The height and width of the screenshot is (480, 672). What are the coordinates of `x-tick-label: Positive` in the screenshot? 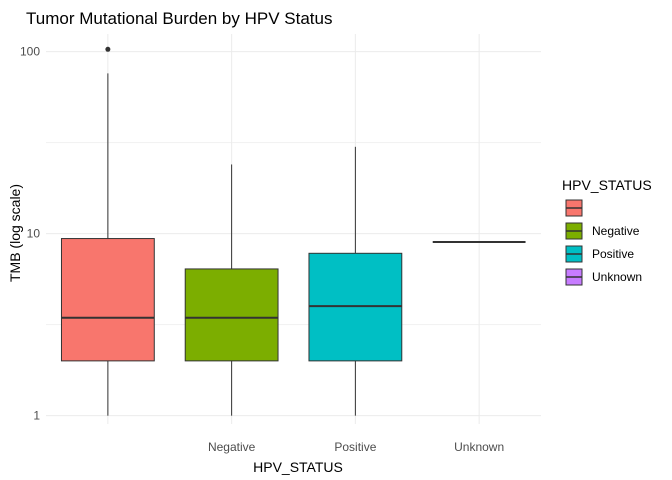 It's located at (355, 447).